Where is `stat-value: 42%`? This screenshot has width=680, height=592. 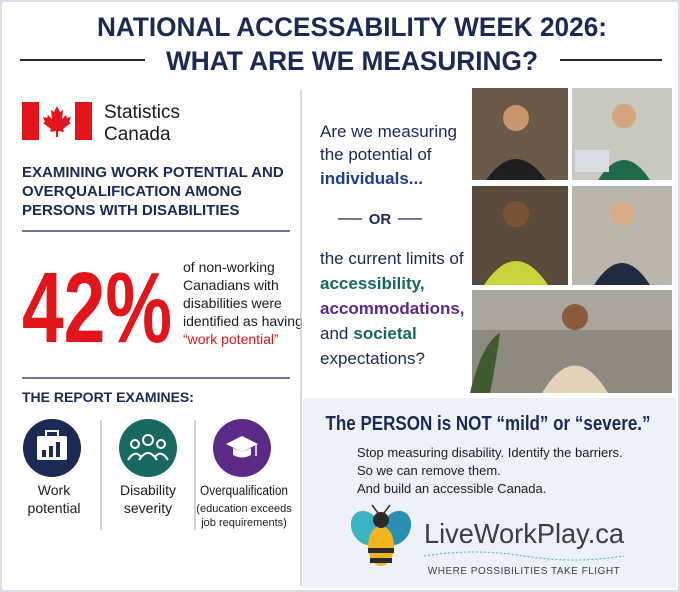
stat-value: 42% is located at coordinates (97, 308).